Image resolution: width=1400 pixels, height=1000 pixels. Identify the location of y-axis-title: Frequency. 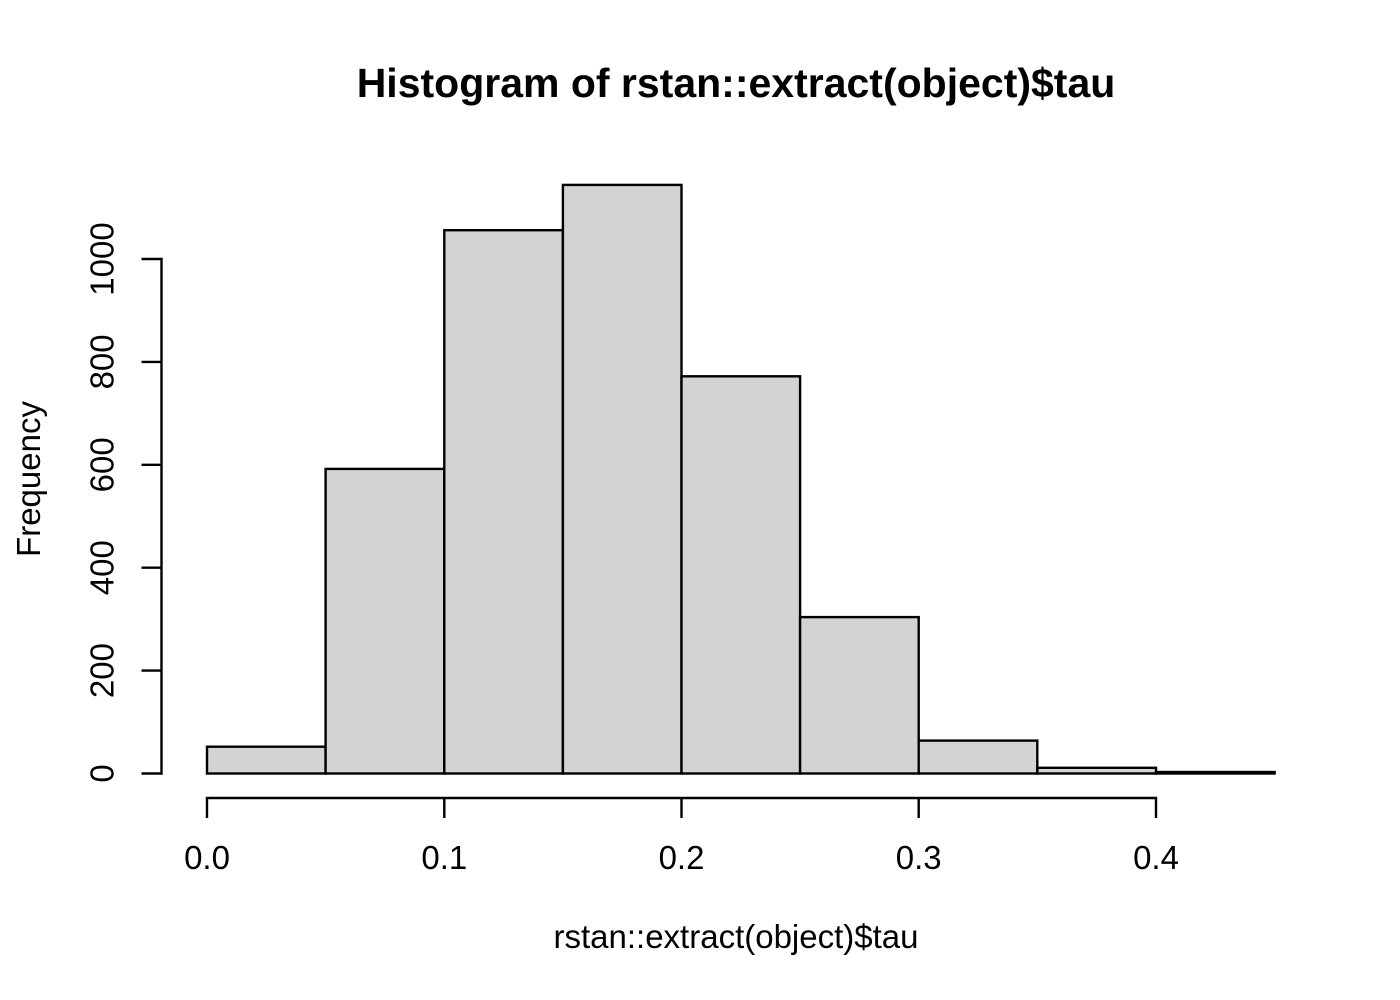
(28, 479).